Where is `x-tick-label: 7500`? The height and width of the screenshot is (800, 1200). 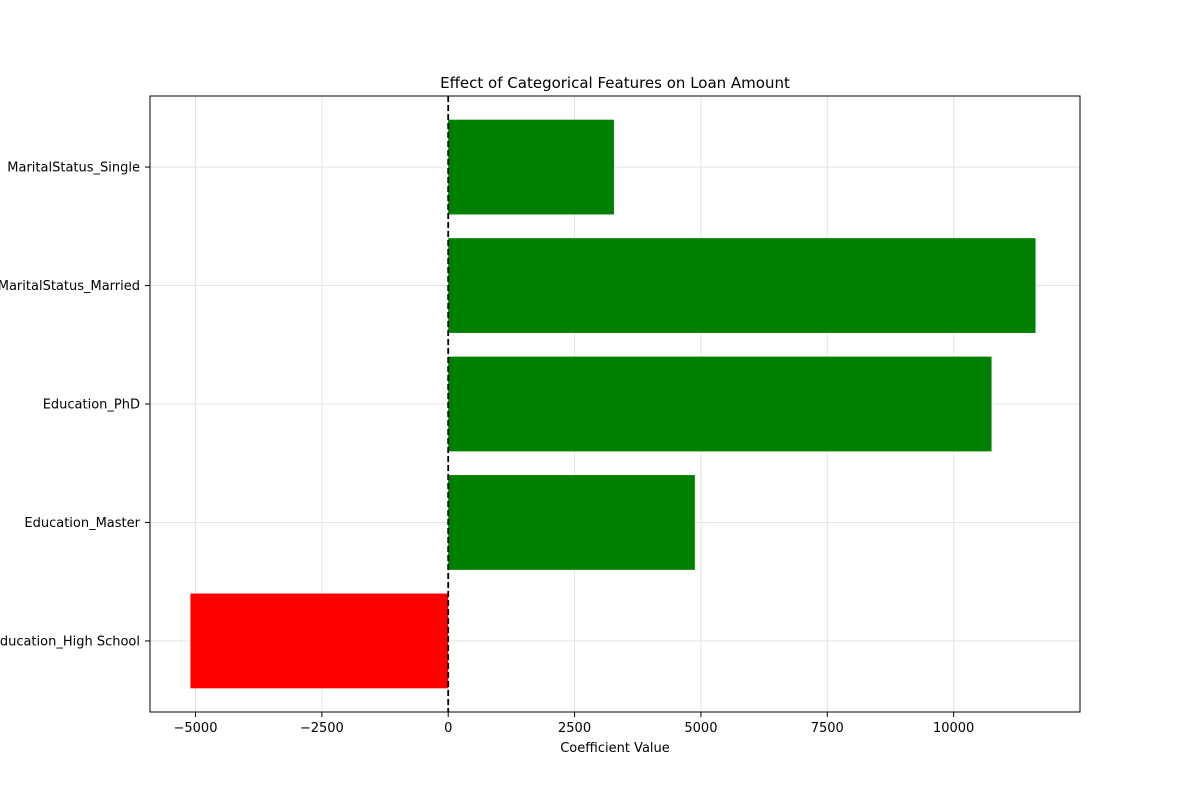
x-tick-label: 7500 is located at coordinates (827, 728).